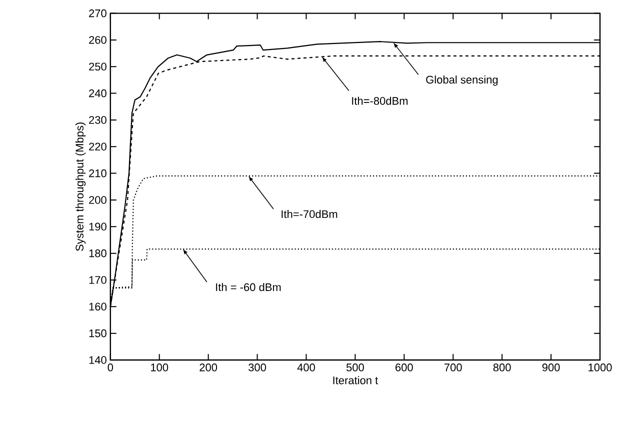  I want to click on y-tick-label: 180, so click(97, 253).